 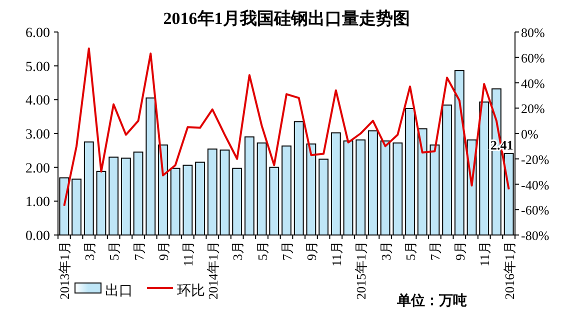 I want to click on legend-label: 出口, so click(x=119, y=291).